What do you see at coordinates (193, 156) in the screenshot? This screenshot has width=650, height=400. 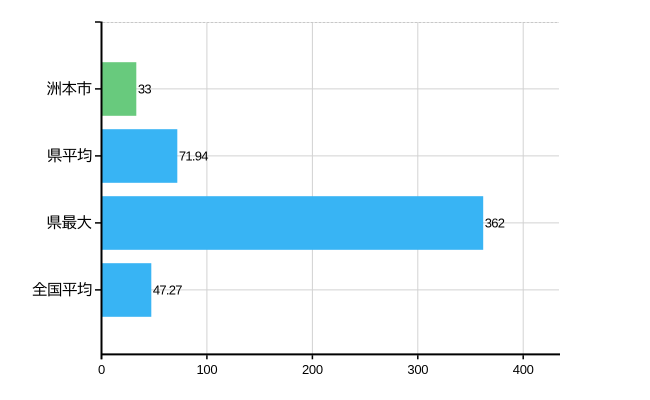 I see `svg-text: 71.94` at bounding box center [193, 156].